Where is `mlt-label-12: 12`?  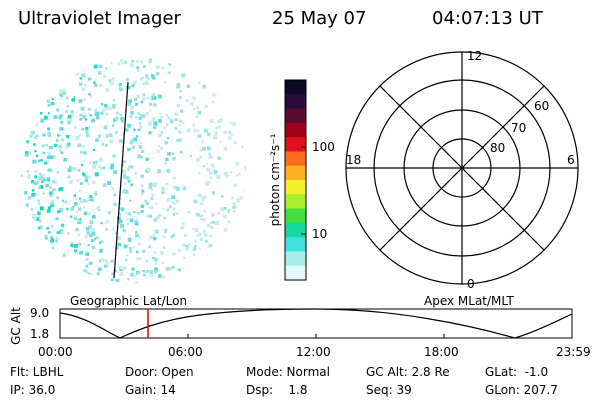
mlt-label-12: 12 is located at coordinates (474, 56).